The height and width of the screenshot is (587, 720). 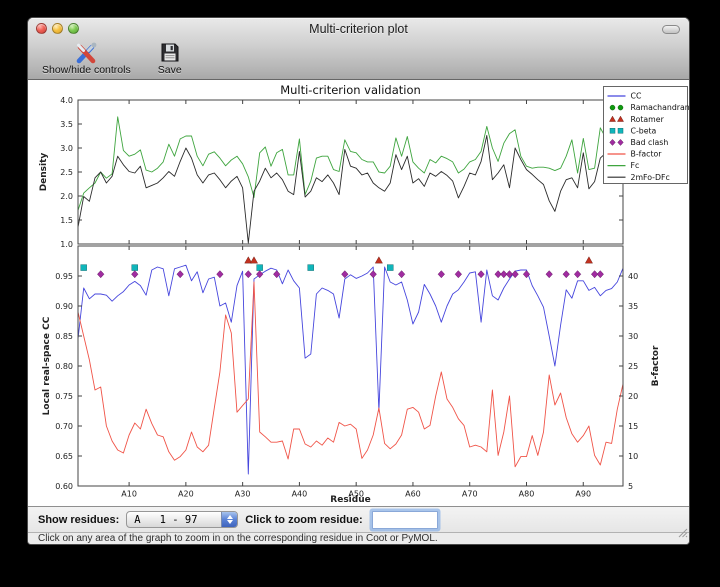 I want to click on window-title: Multi-criterion plot, so click(x=358, y=28).